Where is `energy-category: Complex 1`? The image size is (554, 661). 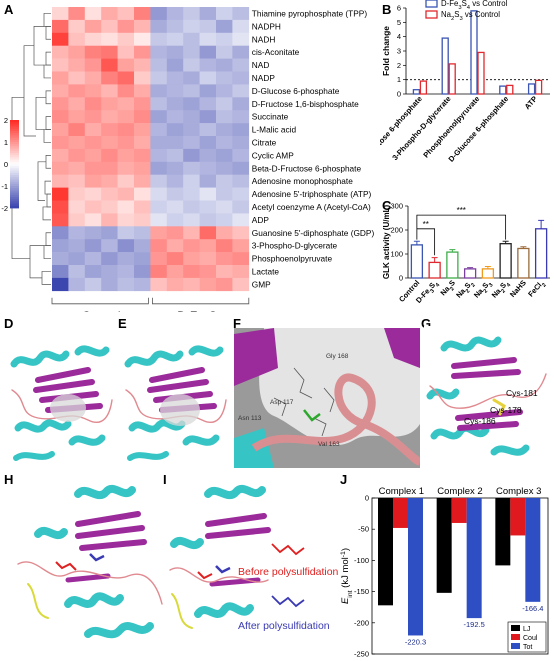 energy-category: Complex 1 is located at coordinates (401, 491).